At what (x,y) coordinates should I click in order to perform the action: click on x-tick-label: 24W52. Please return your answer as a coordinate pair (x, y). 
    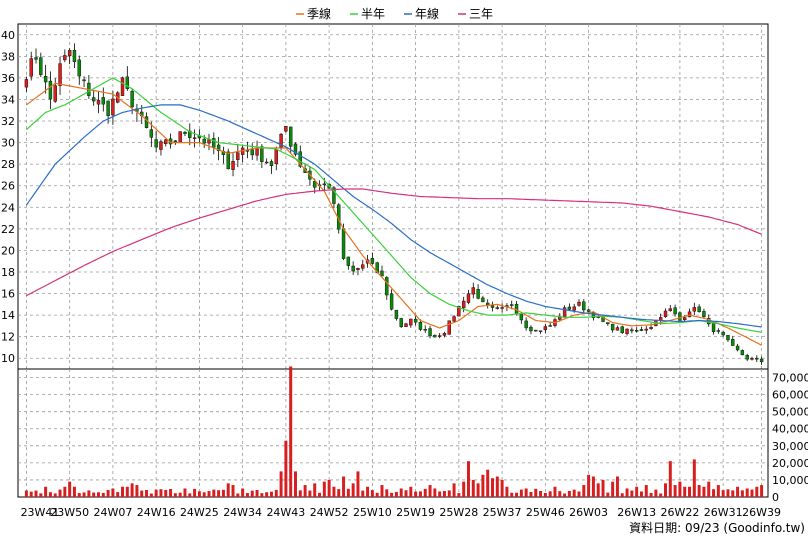
    Looking at the image, I should click on (329, 512).